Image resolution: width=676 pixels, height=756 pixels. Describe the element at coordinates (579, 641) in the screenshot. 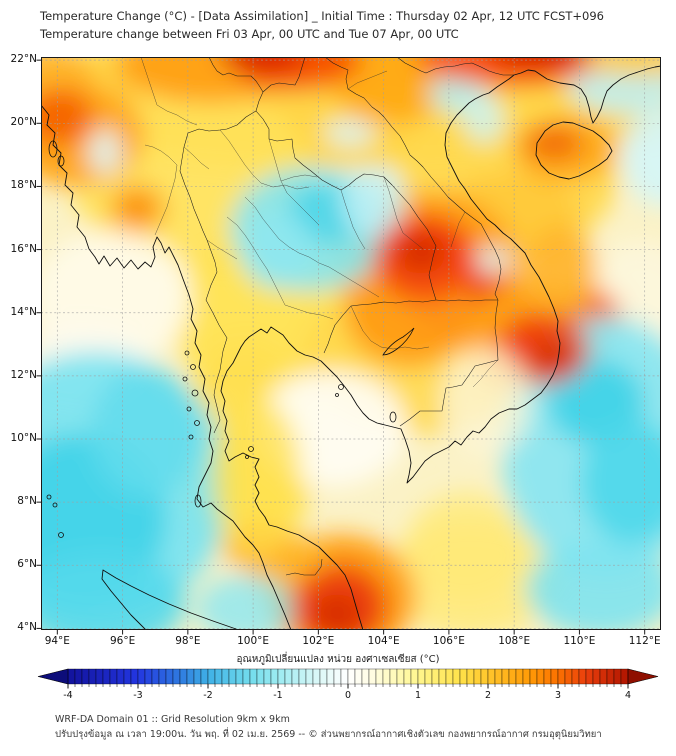

I see `lon-tick-label: 110°E` at that location.